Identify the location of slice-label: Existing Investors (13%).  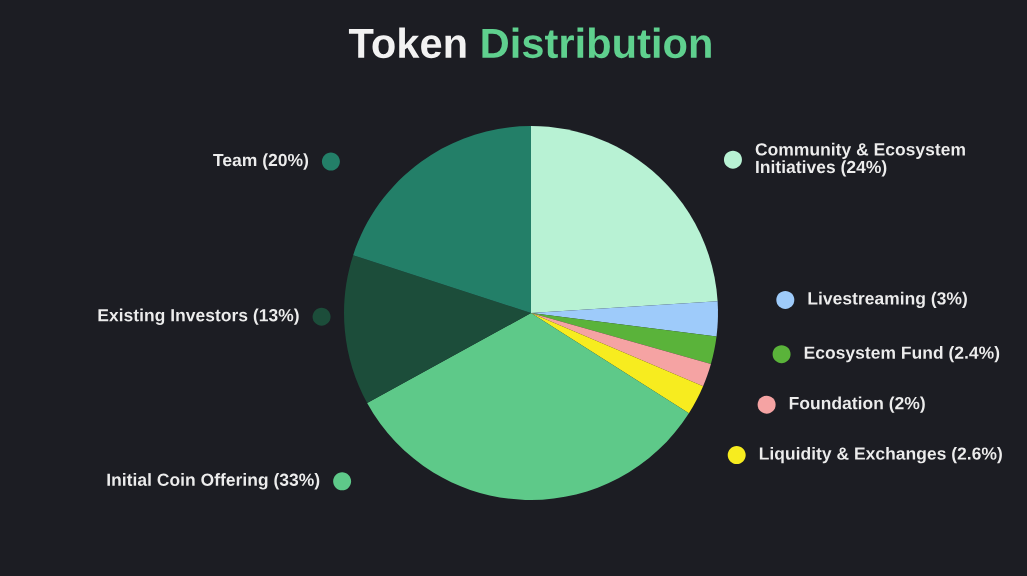
(198, 316).